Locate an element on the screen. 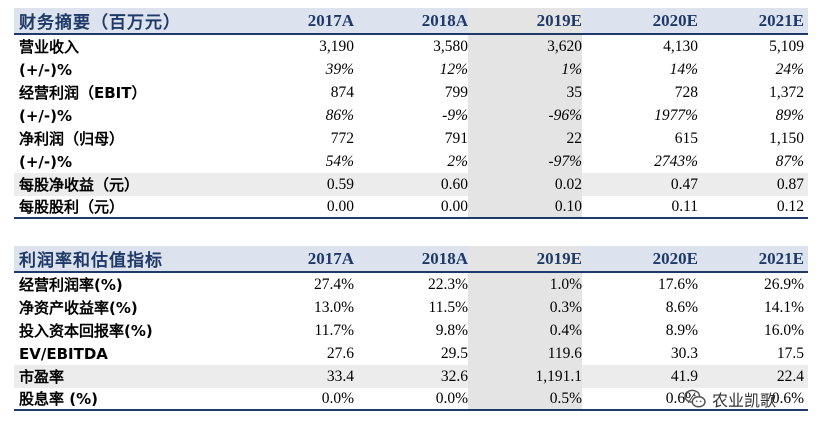 This screenshot has height=432, width=821. cell: 0.3% is located at coordinates (525, 307).